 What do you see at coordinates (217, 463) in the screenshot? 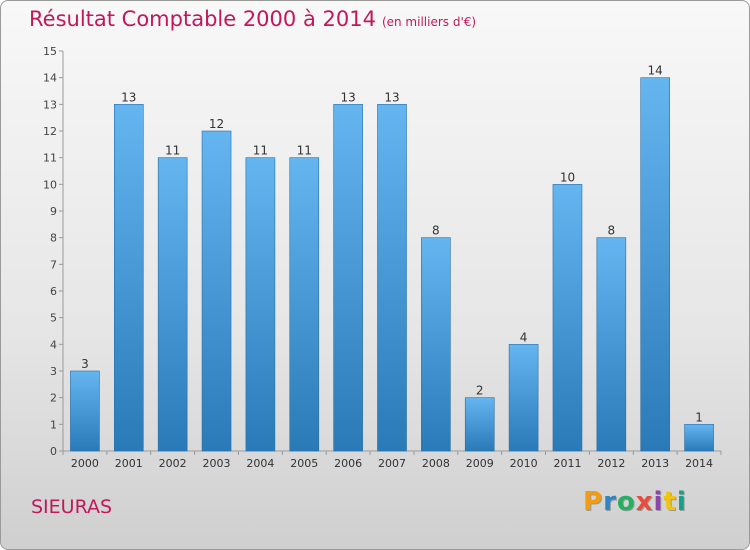
I see `x-tick-label: 2003` at bounding box center [217, 463].